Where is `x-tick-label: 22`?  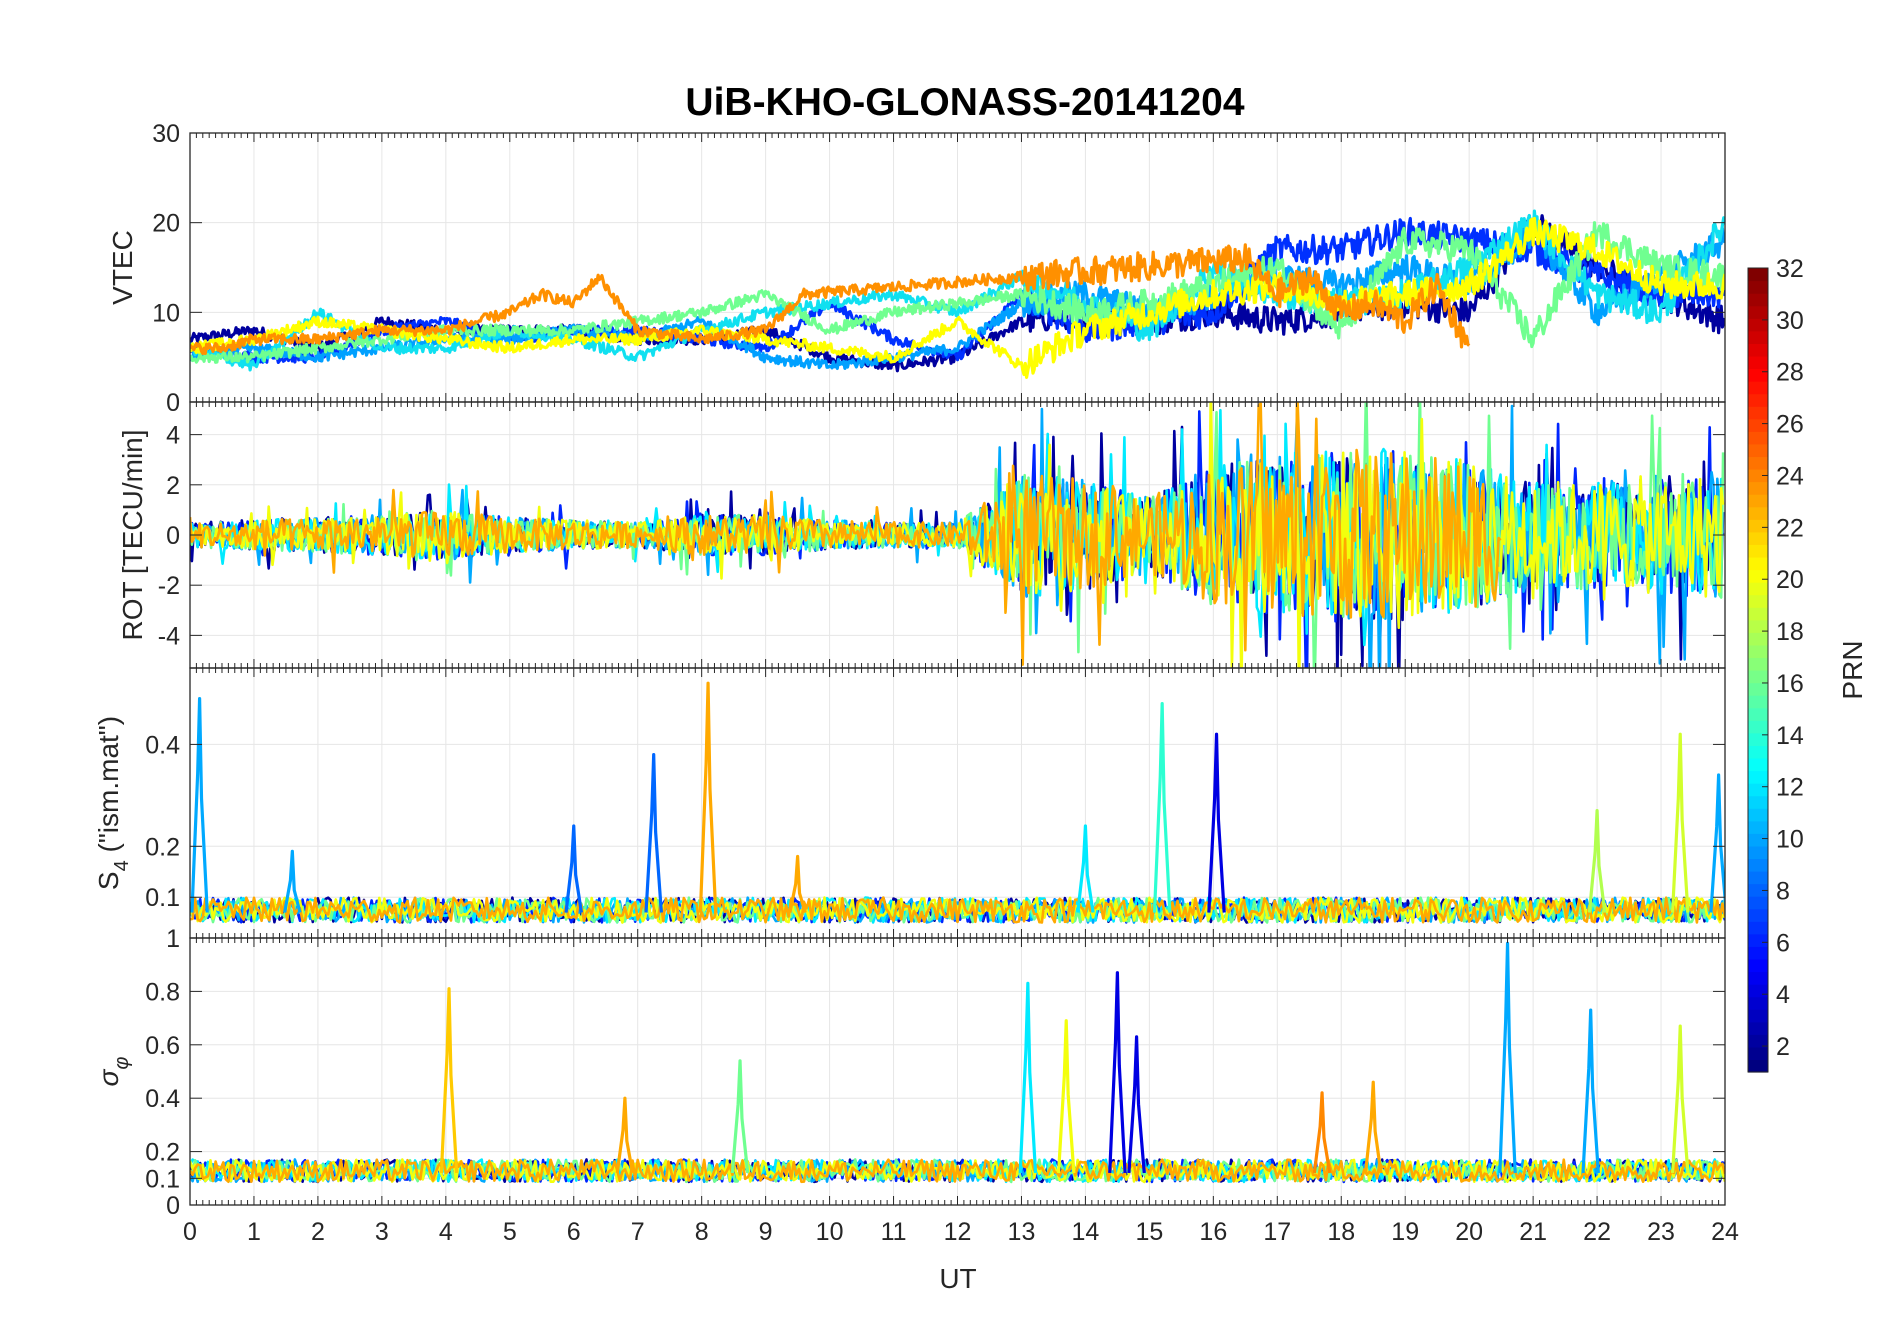 x-tick-label: 22 is located at coordinates (1597, 1232).